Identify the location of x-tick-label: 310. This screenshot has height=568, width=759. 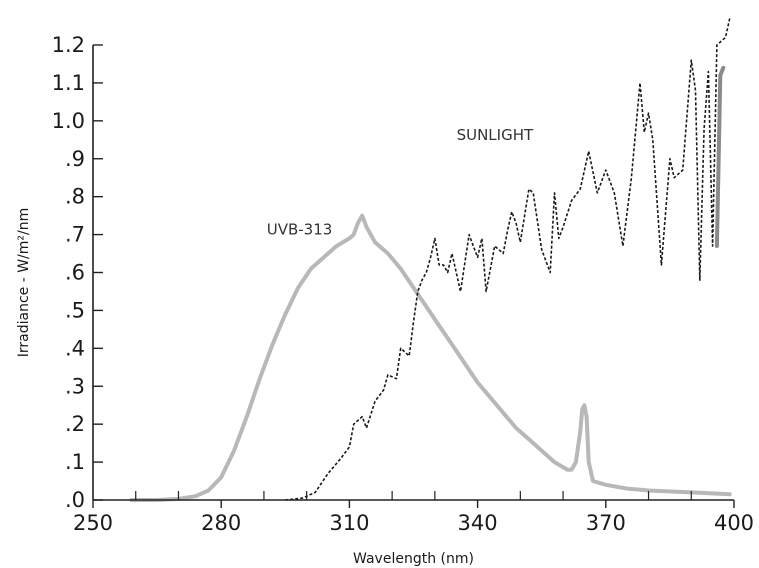
(349, 523).